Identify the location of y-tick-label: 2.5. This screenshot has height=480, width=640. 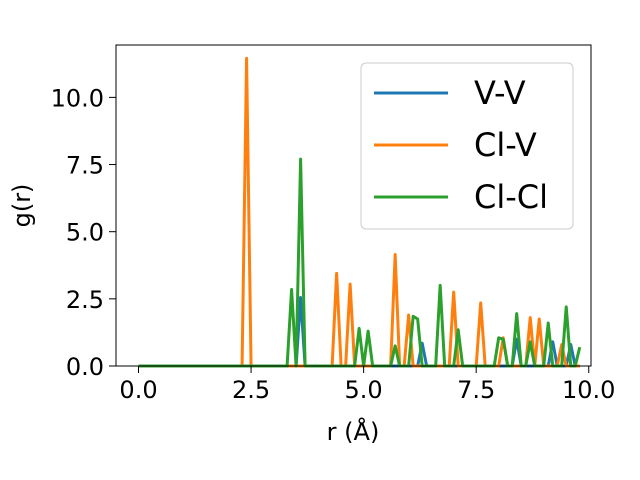
(85, 300).